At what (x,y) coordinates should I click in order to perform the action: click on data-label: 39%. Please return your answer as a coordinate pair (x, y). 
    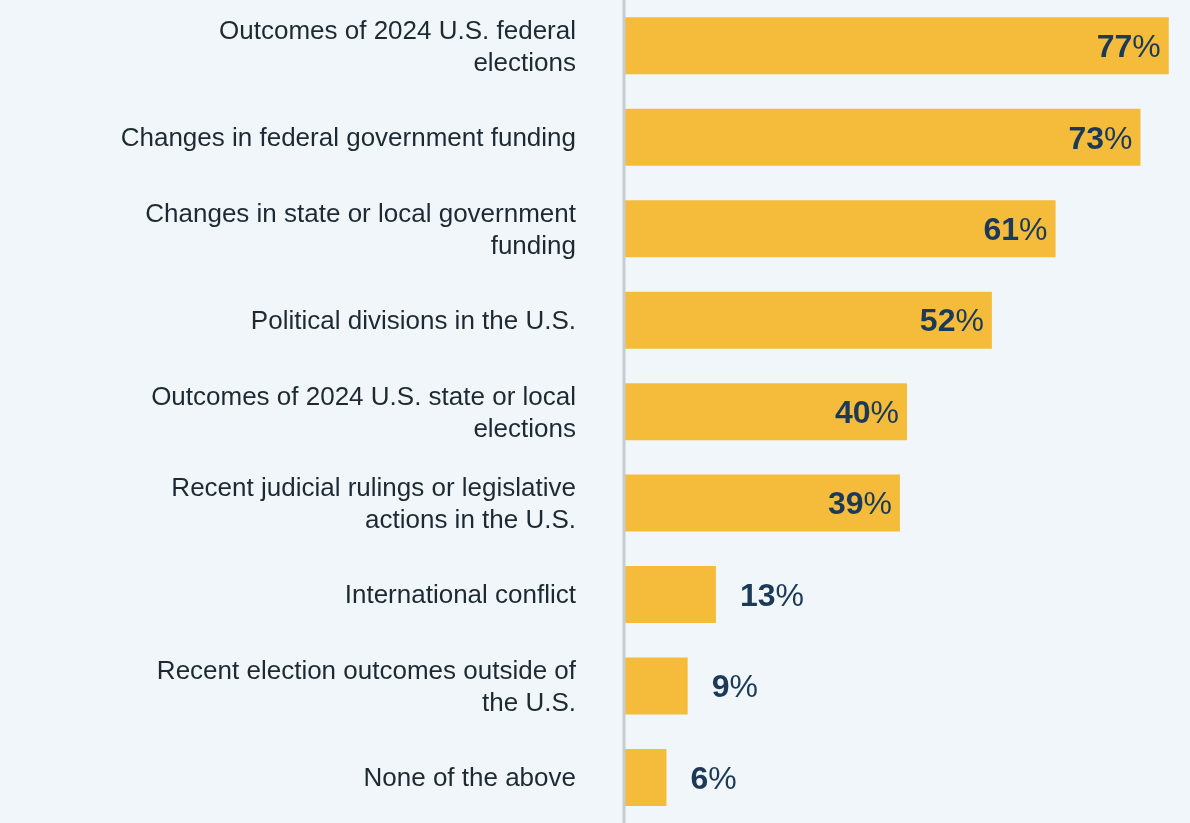
    Looking at the image, I should click on (859, 503).